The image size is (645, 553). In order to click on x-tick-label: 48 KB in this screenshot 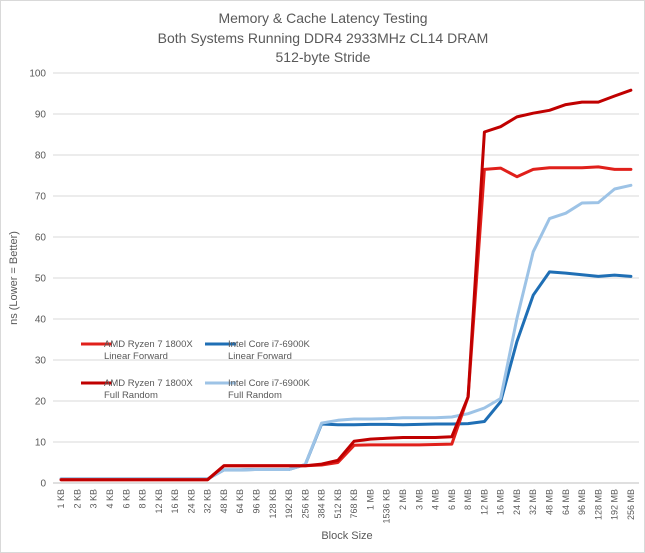, I will do `click(224, 501)`.